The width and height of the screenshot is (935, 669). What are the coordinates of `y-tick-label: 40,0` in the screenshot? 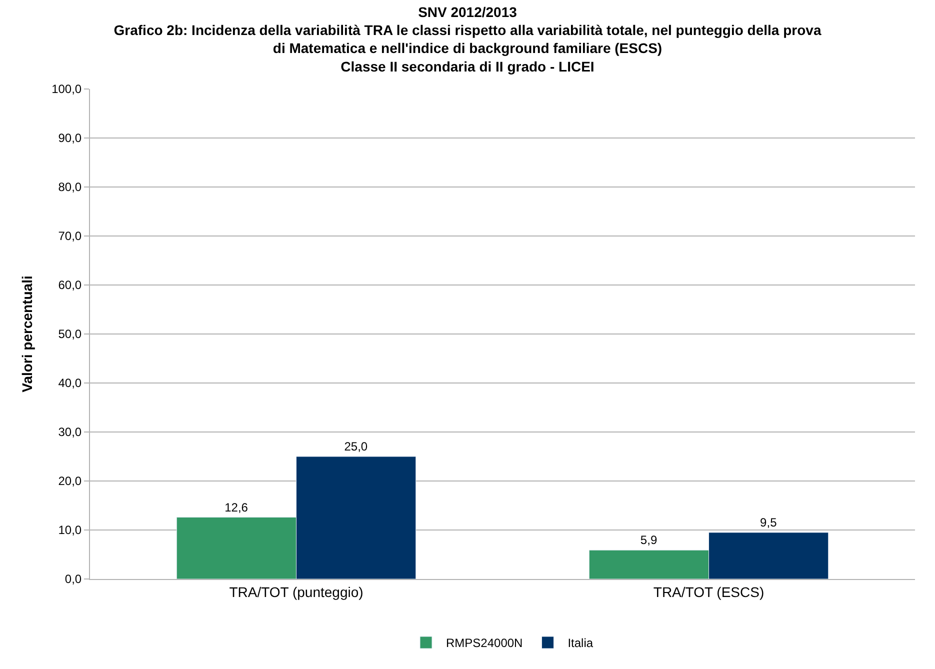 It's located at (70, 383).